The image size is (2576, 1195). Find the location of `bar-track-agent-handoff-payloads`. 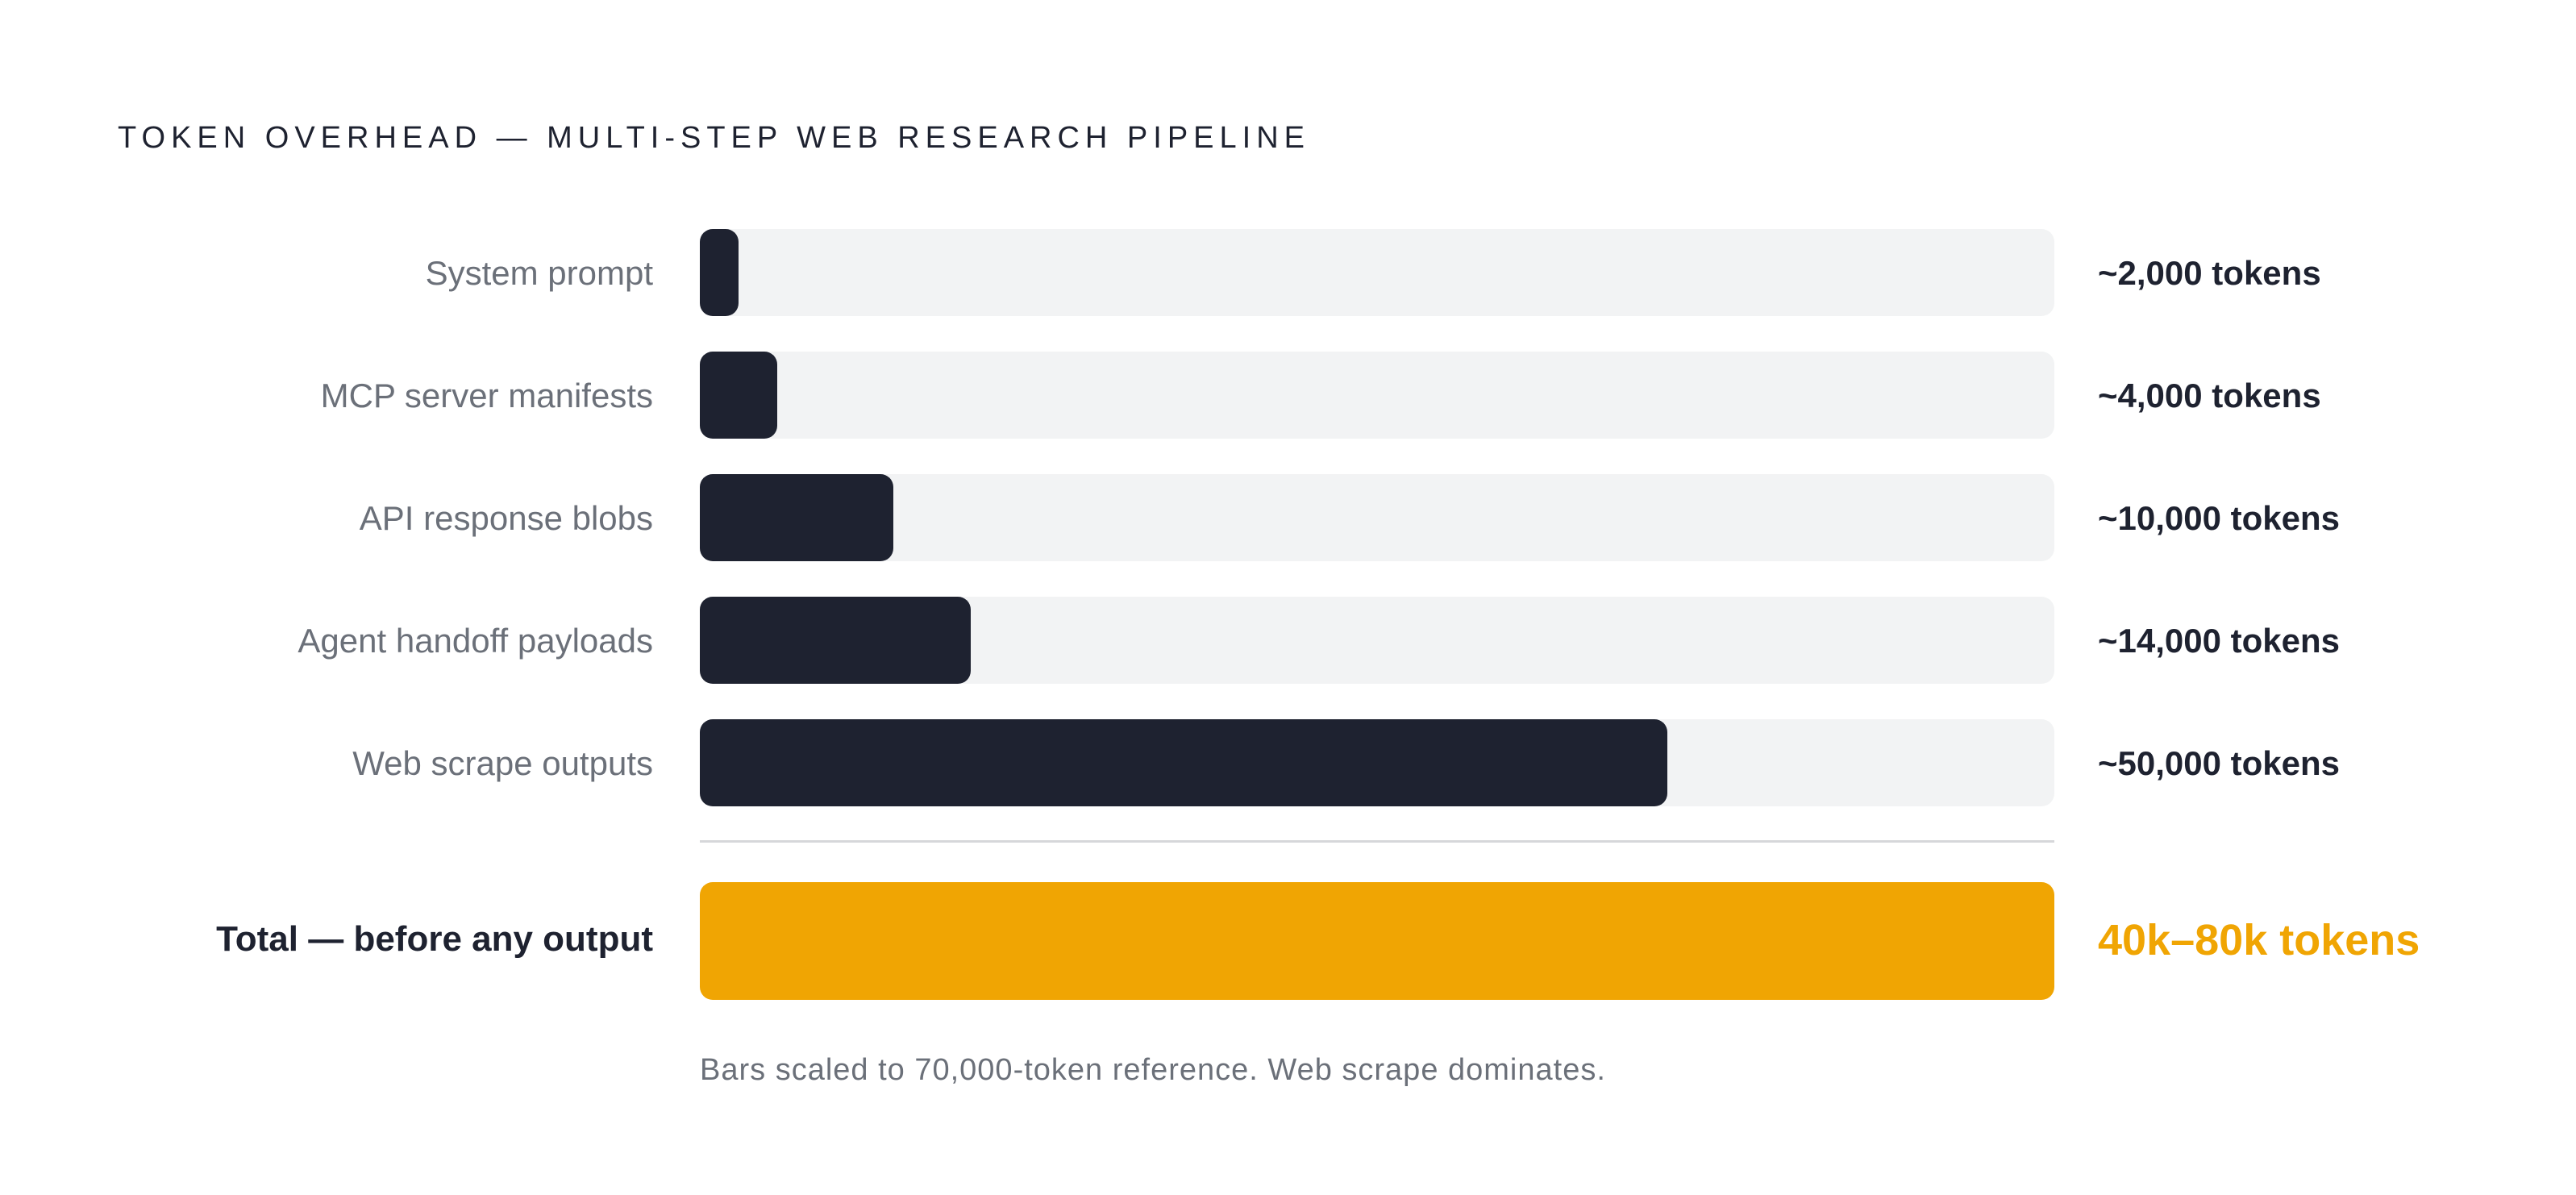

bar-track-agent-handoff-payloads is located at coordinates (1377, 640).